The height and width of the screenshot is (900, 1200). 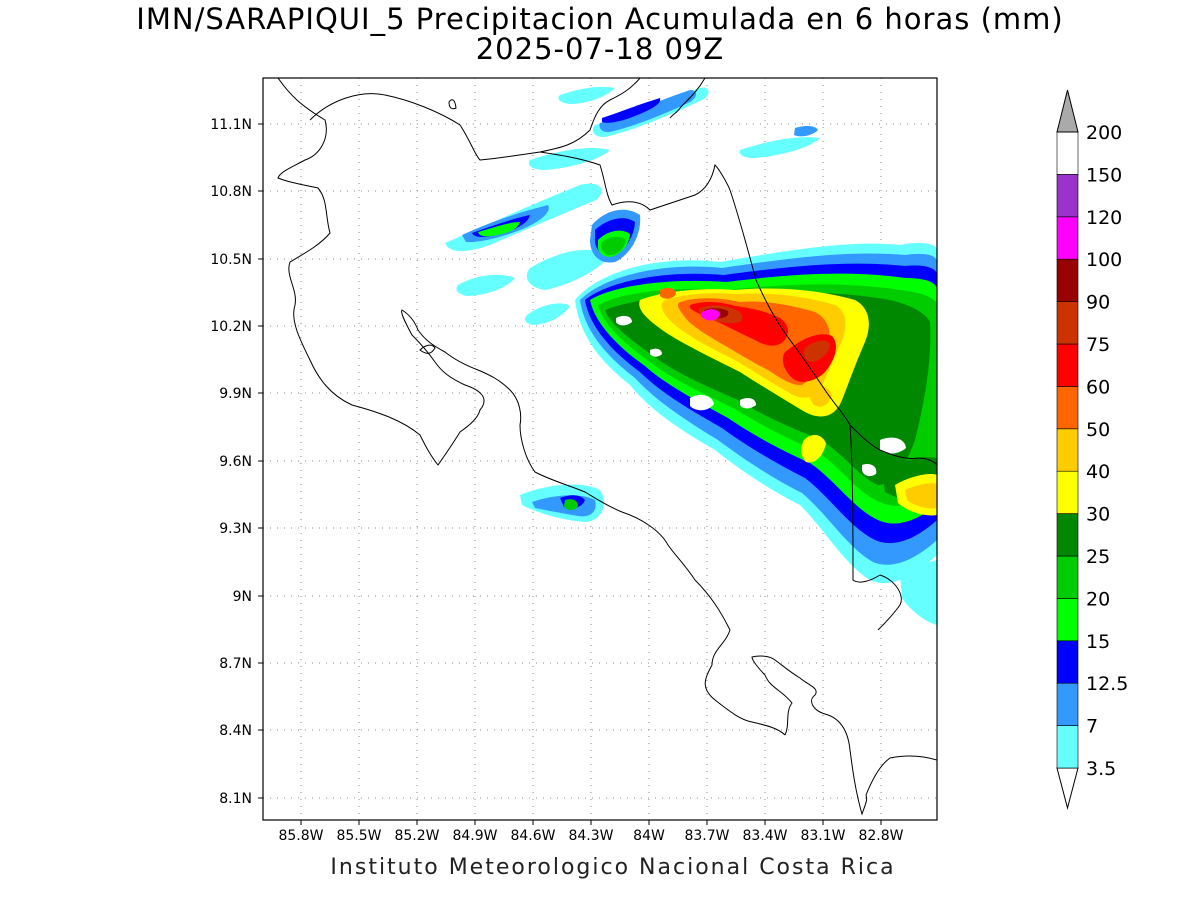 What do you see at coordinates (1098, 557) in the screenshot?
I see `colorbar-label: 25` at bounding box center [1098, 557].